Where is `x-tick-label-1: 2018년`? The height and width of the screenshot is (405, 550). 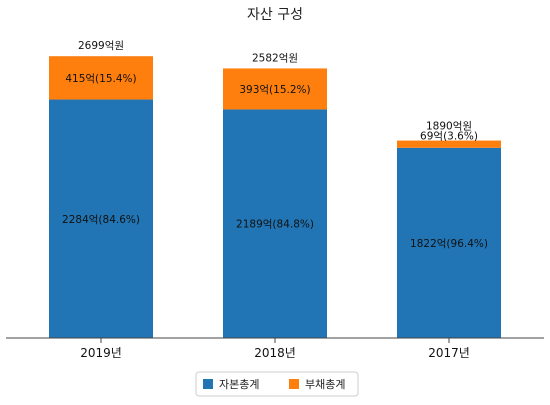
x-tick-label-1: 2018년 is located at coordinates (275, 353).